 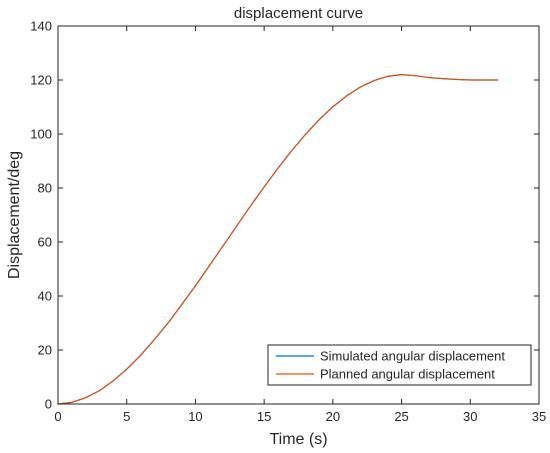 I want to click on x-tick-label: 10, so click(x=195, y=416).